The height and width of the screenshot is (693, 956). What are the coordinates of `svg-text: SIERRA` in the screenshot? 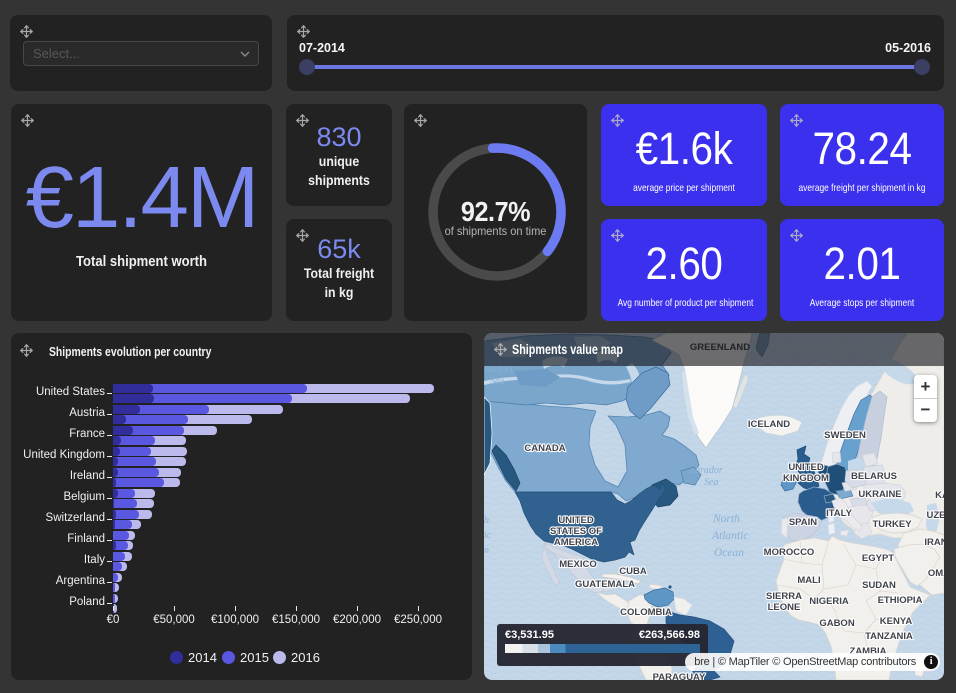 It's located at (784, 596).